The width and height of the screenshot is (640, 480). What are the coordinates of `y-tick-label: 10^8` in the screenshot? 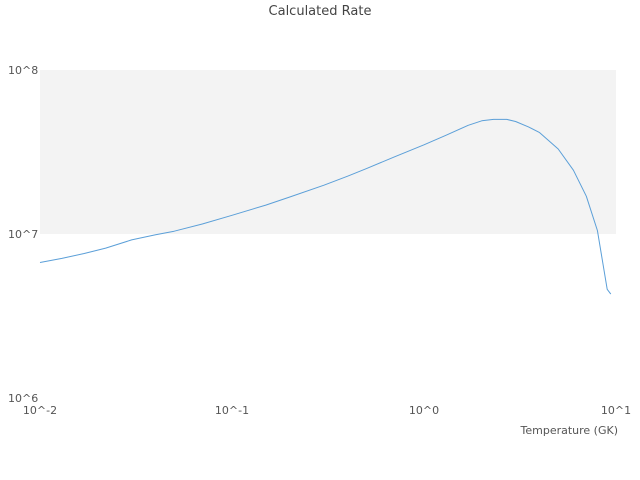 It's located at (23, 70).